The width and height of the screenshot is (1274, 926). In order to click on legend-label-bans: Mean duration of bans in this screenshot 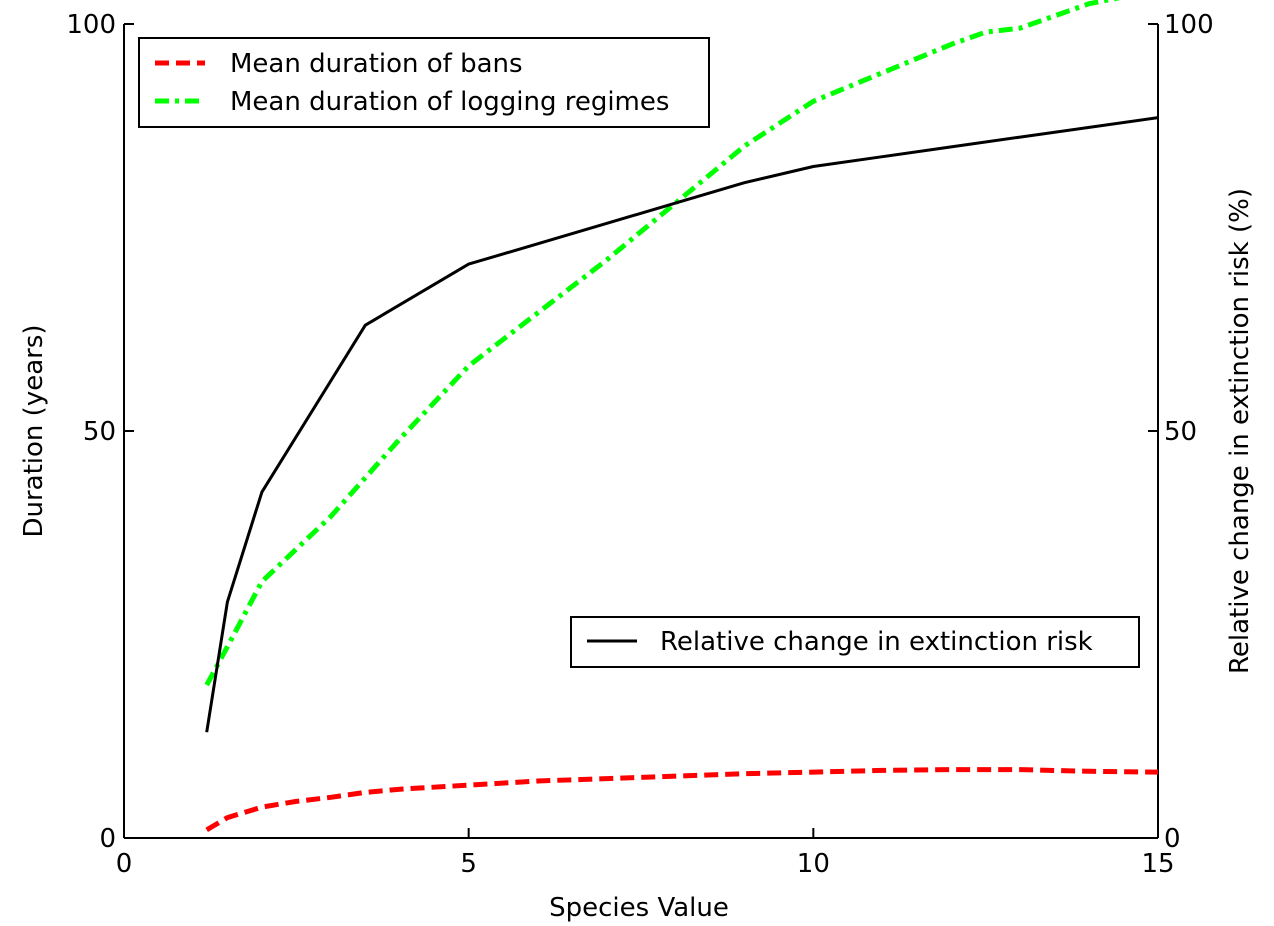, I will do `click(376, 64)`.